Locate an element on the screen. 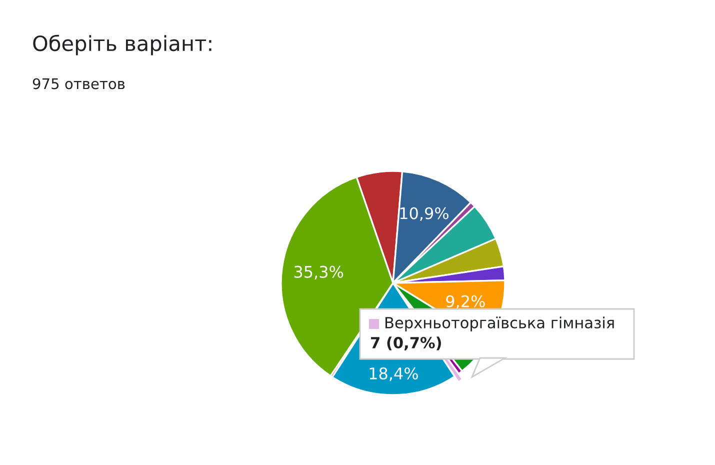  chart-title: Оберіть варіант: is located at coordinates (122, 45).